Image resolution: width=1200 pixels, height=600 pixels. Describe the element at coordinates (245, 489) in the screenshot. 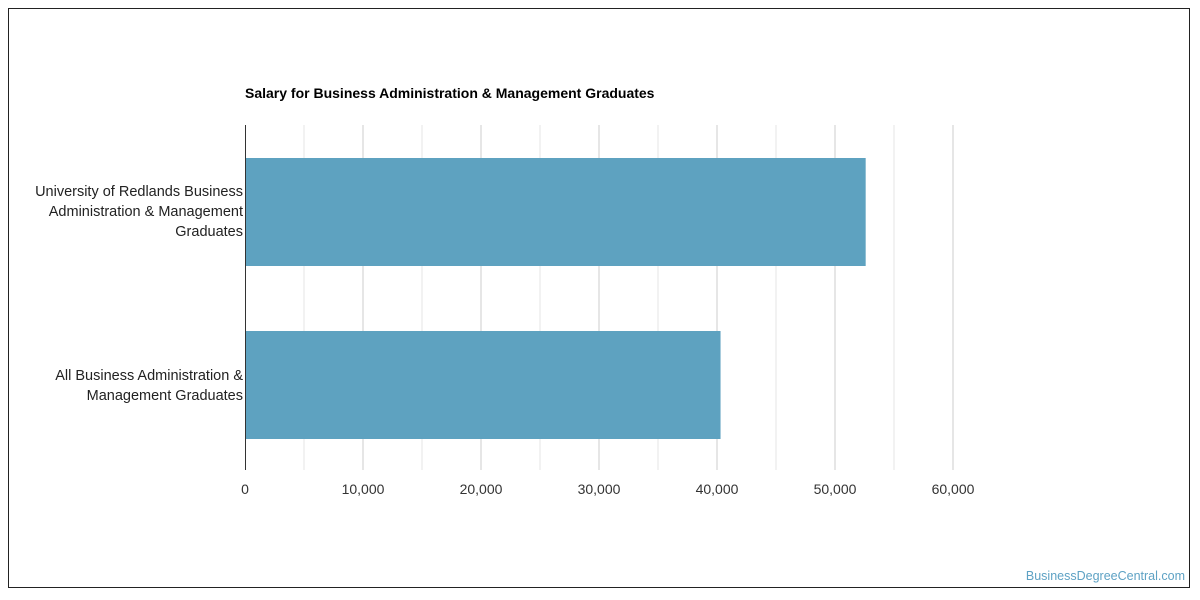

I see `x-tick-label: 0` at that location.